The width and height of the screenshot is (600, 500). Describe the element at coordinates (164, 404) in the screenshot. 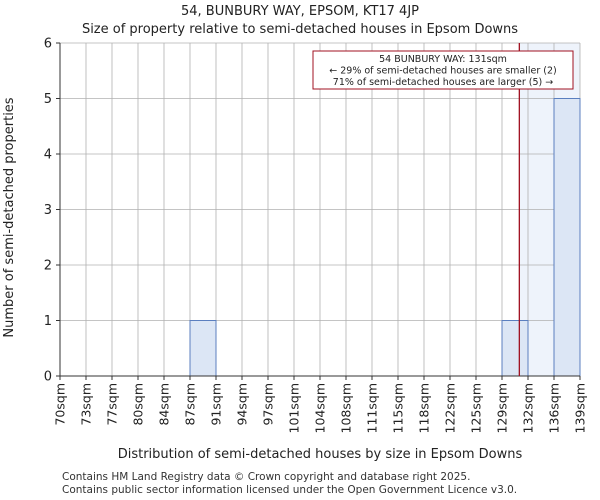

I see `x-tick-label: 84sqm` at that location.